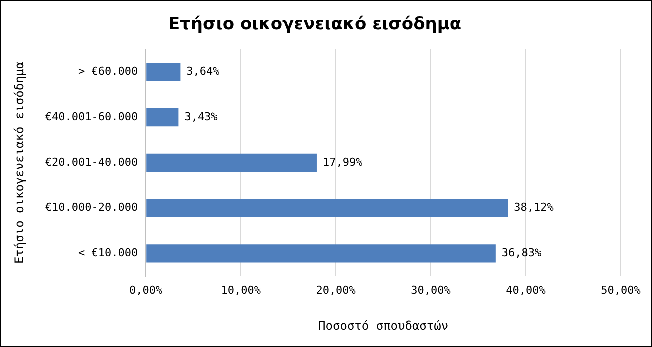  What do you see at coordinates (315, 24) in the screenshot?
I see `chart-title: Ετήσιο οικογενειακό εισόδημα` at bounding box center [315, 24].